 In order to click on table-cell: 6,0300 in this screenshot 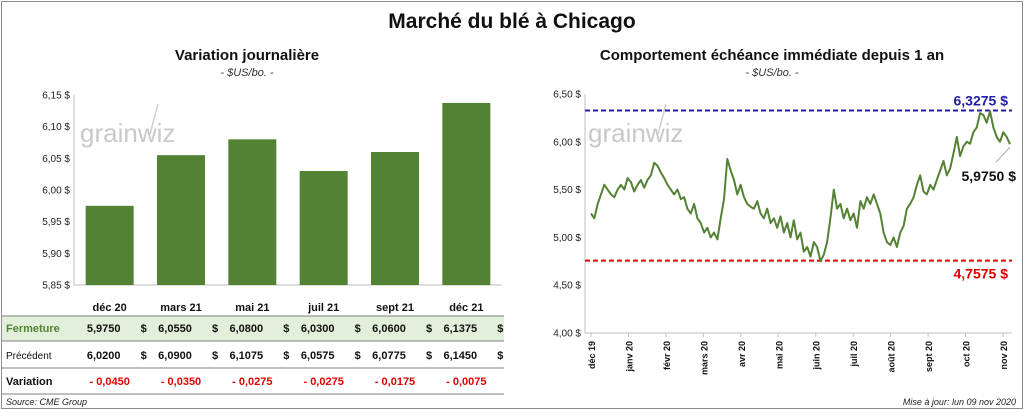, I will do `click(318, 329)`.